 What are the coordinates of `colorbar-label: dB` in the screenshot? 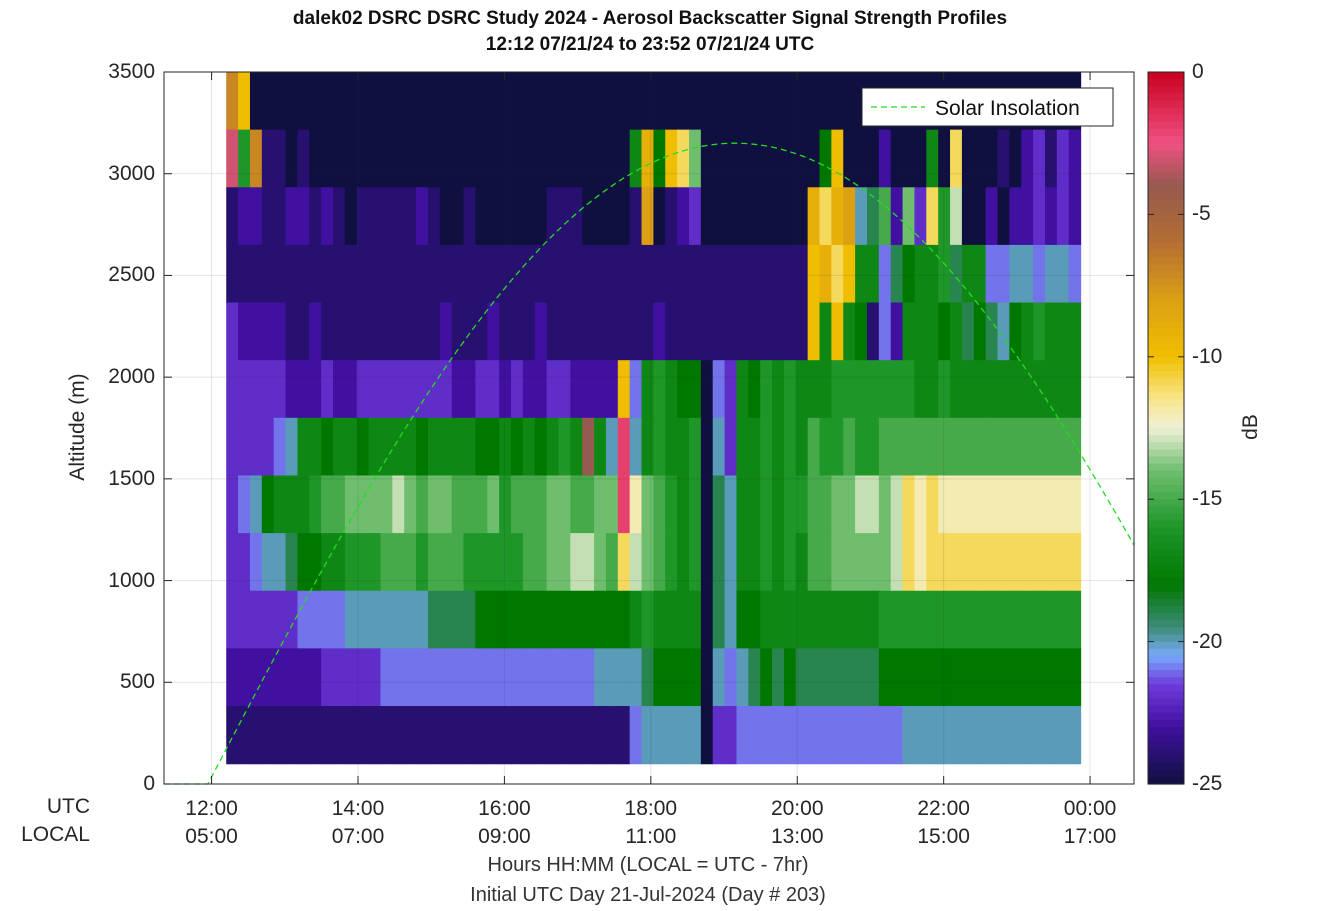 It's located at (1250, 427).